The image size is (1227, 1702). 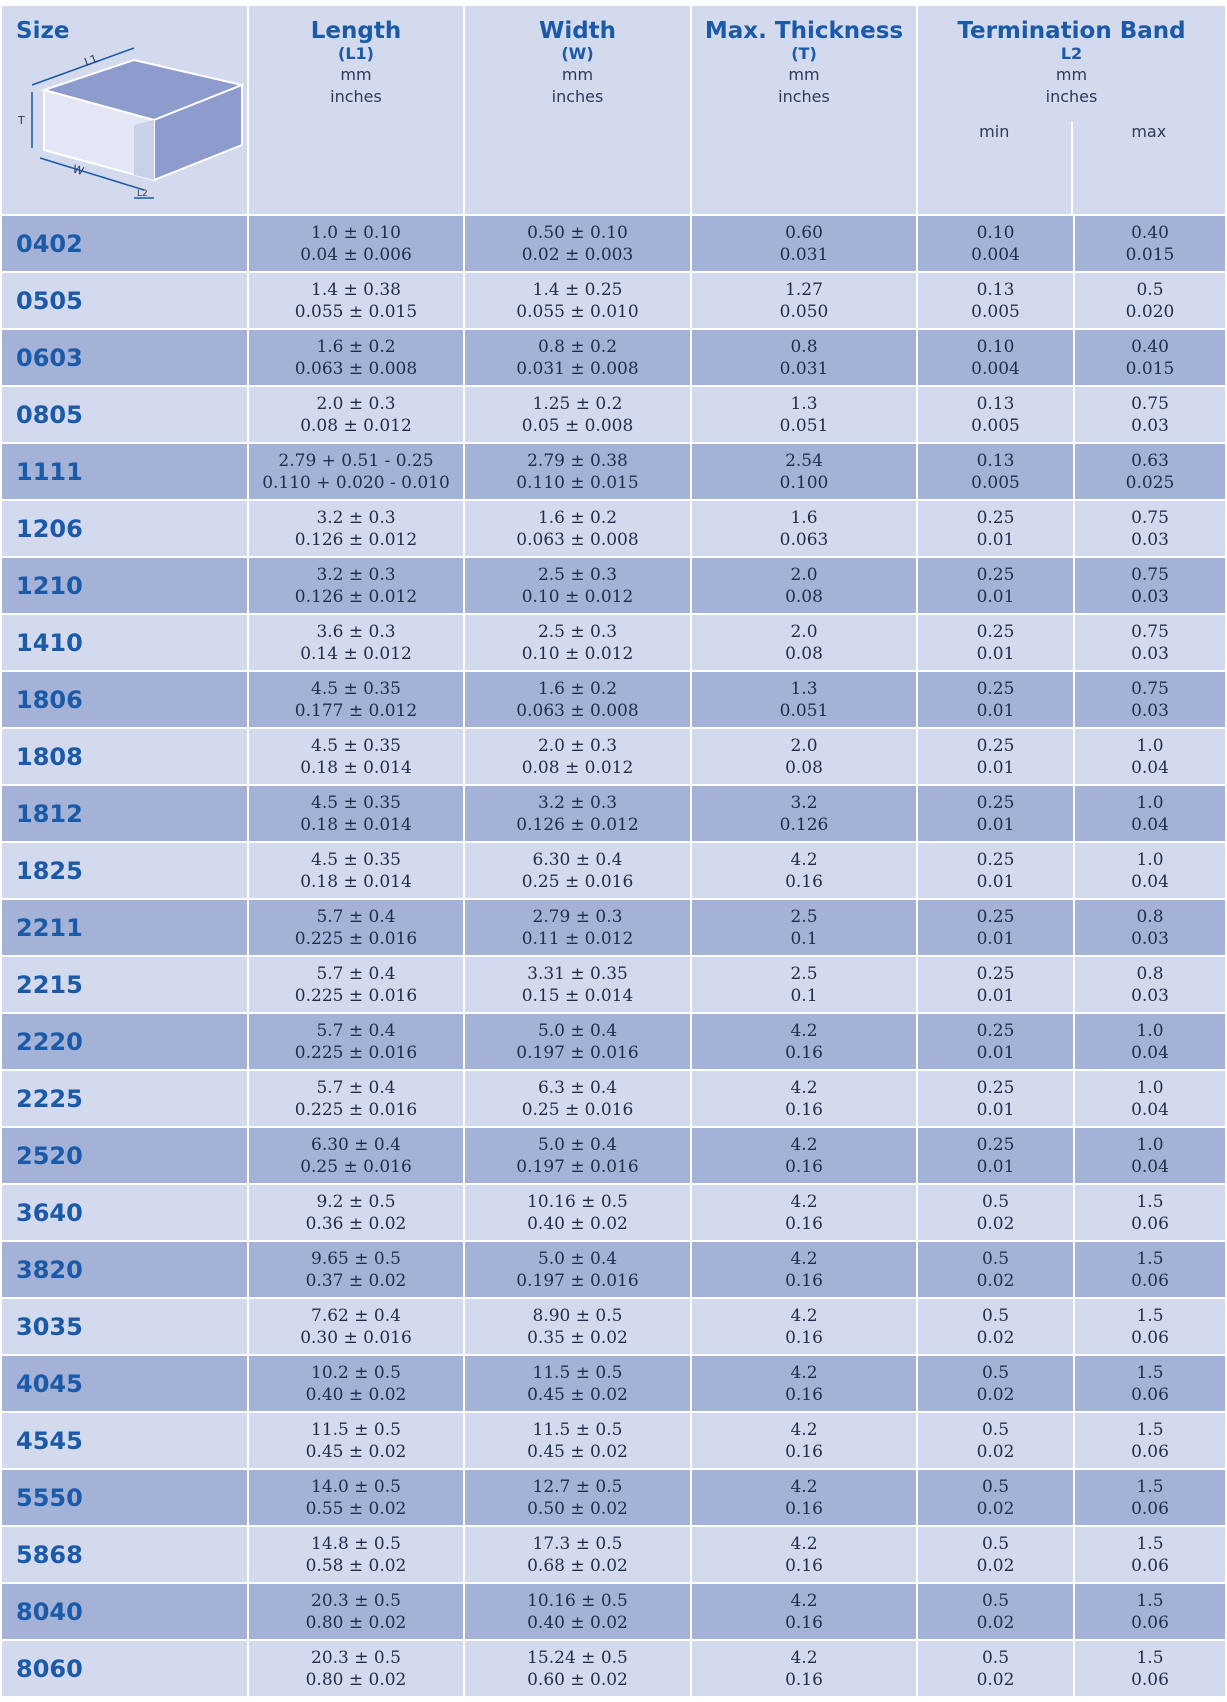 What do you see at coordinates (1150, 1166) in the screenshot?
I see `inch-value: 0.04` at bounding box center [1150, 1166].